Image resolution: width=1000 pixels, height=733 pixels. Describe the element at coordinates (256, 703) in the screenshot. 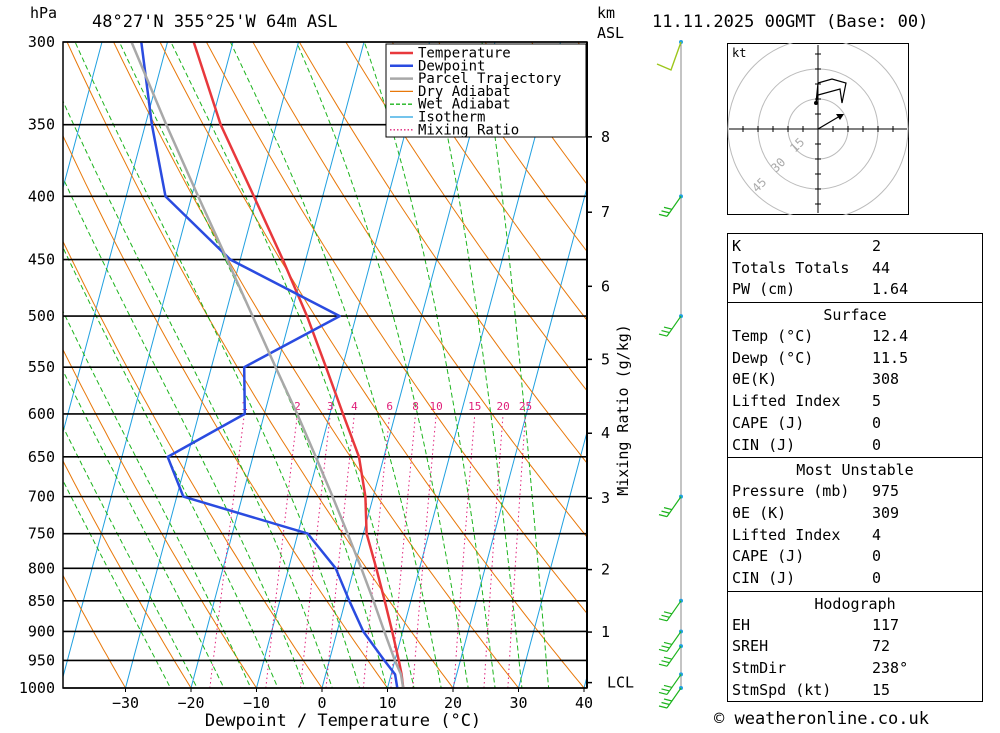

I see `x-tick-label: −10` at that location.